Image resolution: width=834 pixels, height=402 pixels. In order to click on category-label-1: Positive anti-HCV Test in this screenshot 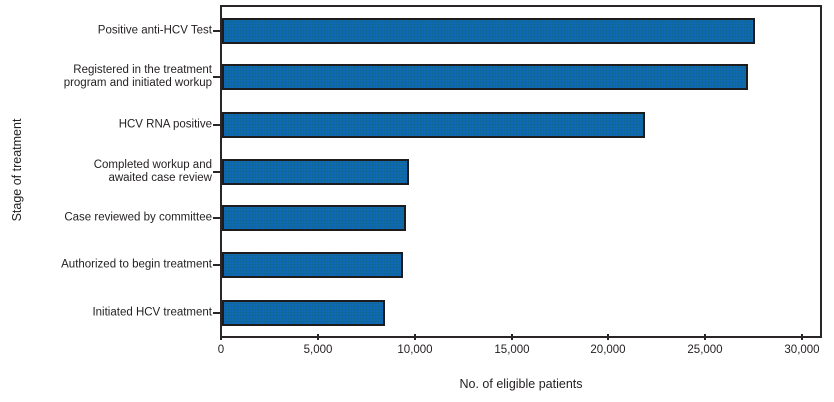, I will do `click(154, 30)`.